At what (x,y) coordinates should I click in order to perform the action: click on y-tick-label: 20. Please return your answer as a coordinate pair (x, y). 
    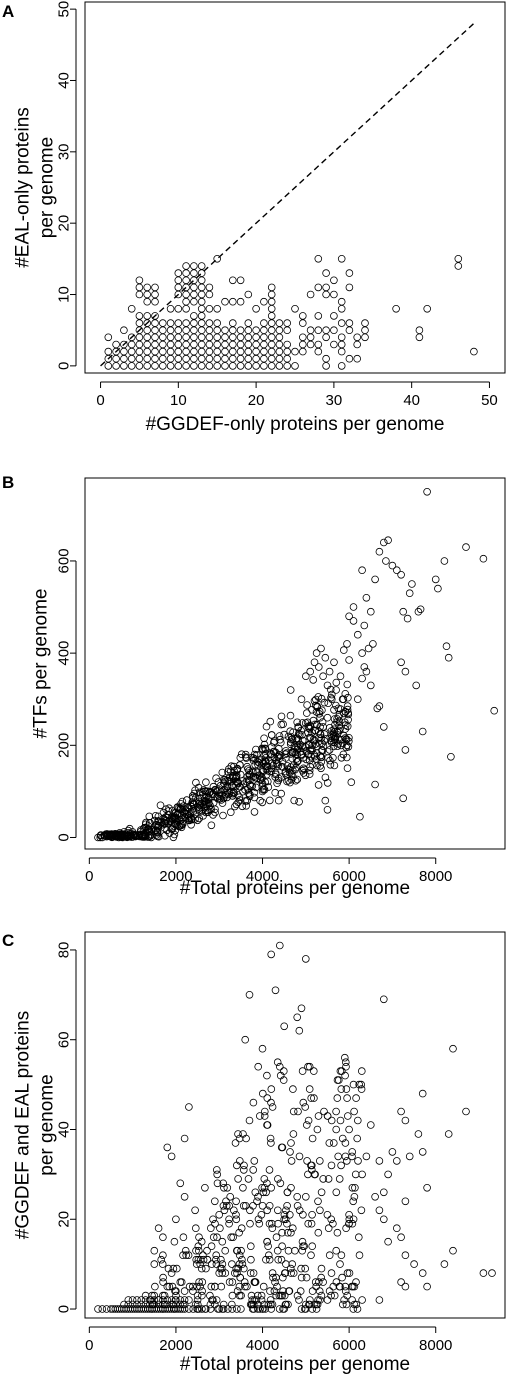
    Looking at the image, I should click on (64, 1219).